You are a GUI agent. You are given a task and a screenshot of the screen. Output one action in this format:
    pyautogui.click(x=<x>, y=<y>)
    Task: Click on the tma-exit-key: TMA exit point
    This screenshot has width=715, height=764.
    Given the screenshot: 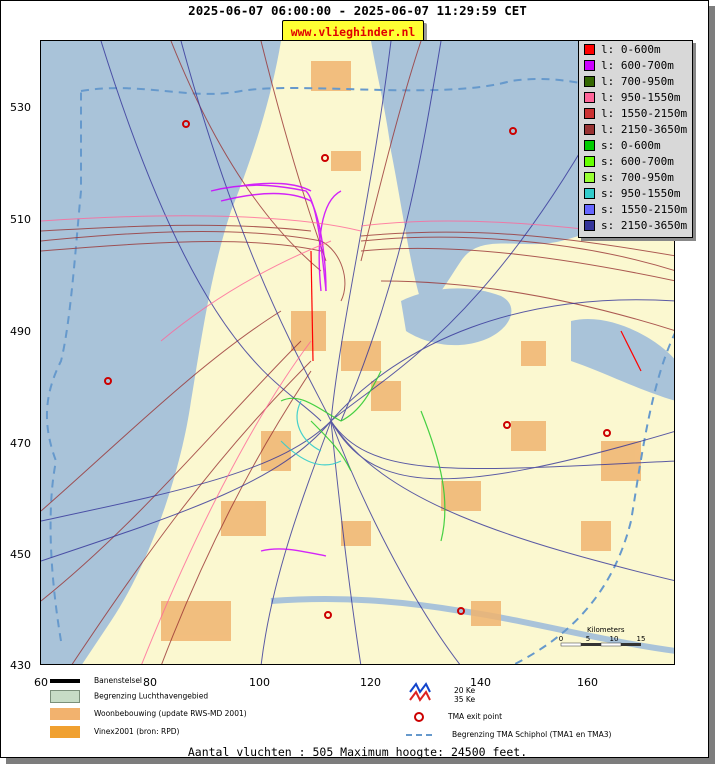 What is the action you would take?
    pyautogui.click(x=458, y=717)
    